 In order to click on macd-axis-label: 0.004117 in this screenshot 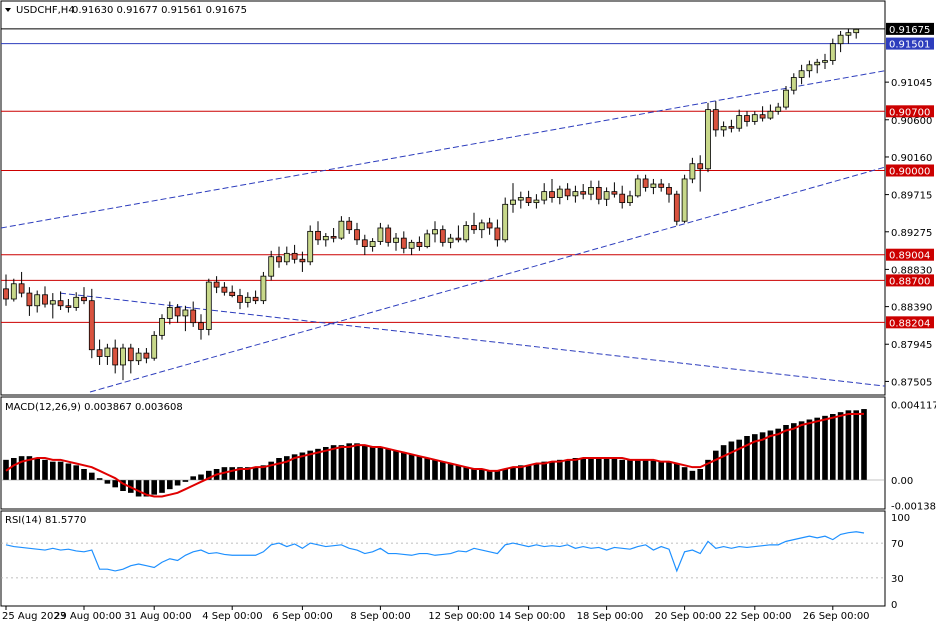, I will do `click(913, 406)`.